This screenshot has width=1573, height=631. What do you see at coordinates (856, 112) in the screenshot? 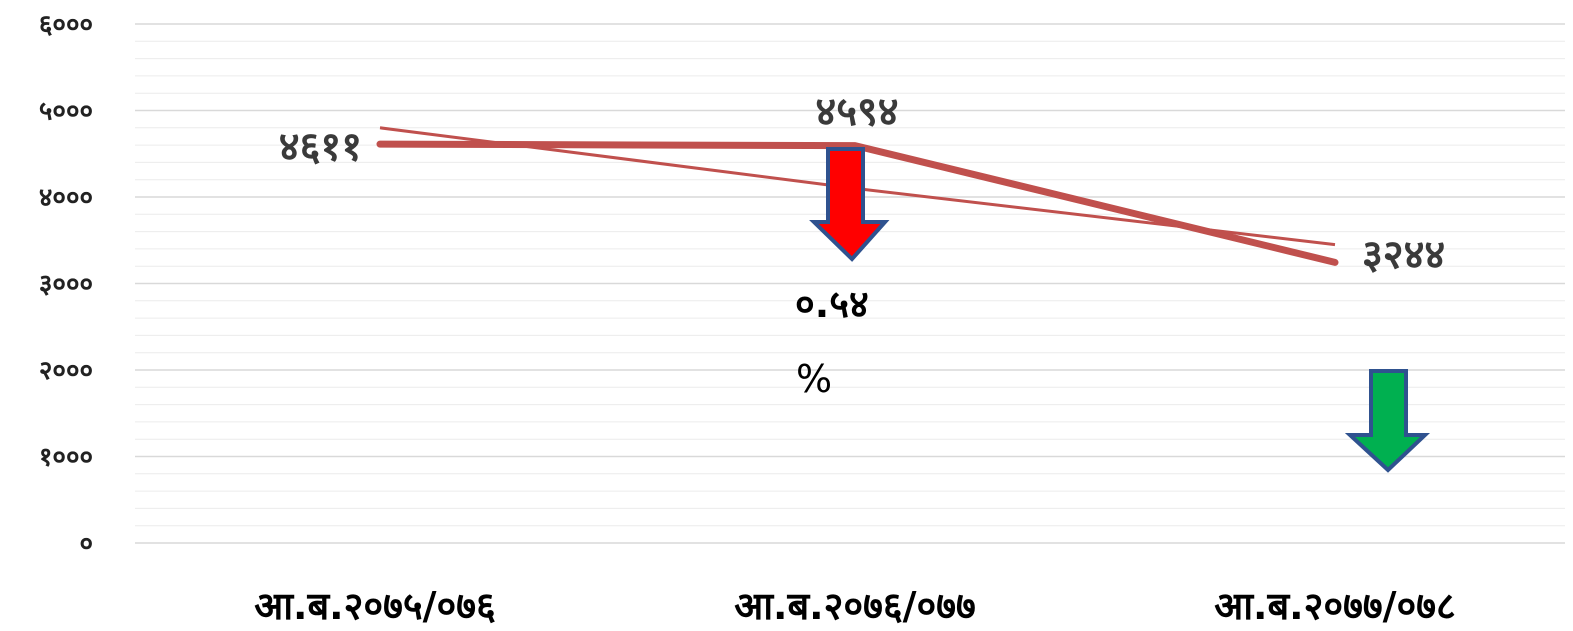
I see `data-label: ४५९४` at bounding box center [856, 112].